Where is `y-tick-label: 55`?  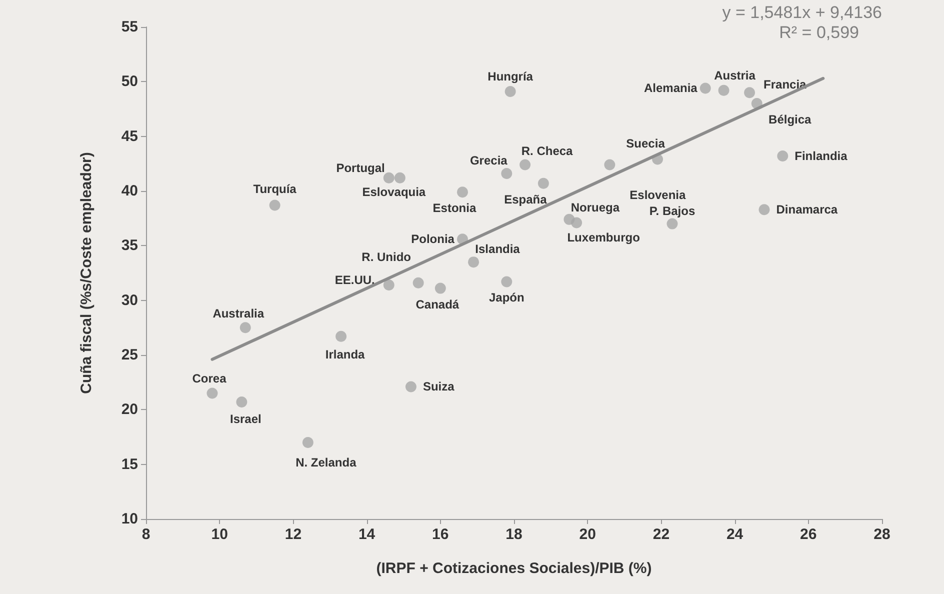
y-tick-label: 55 is located at coordinates (129, 27).